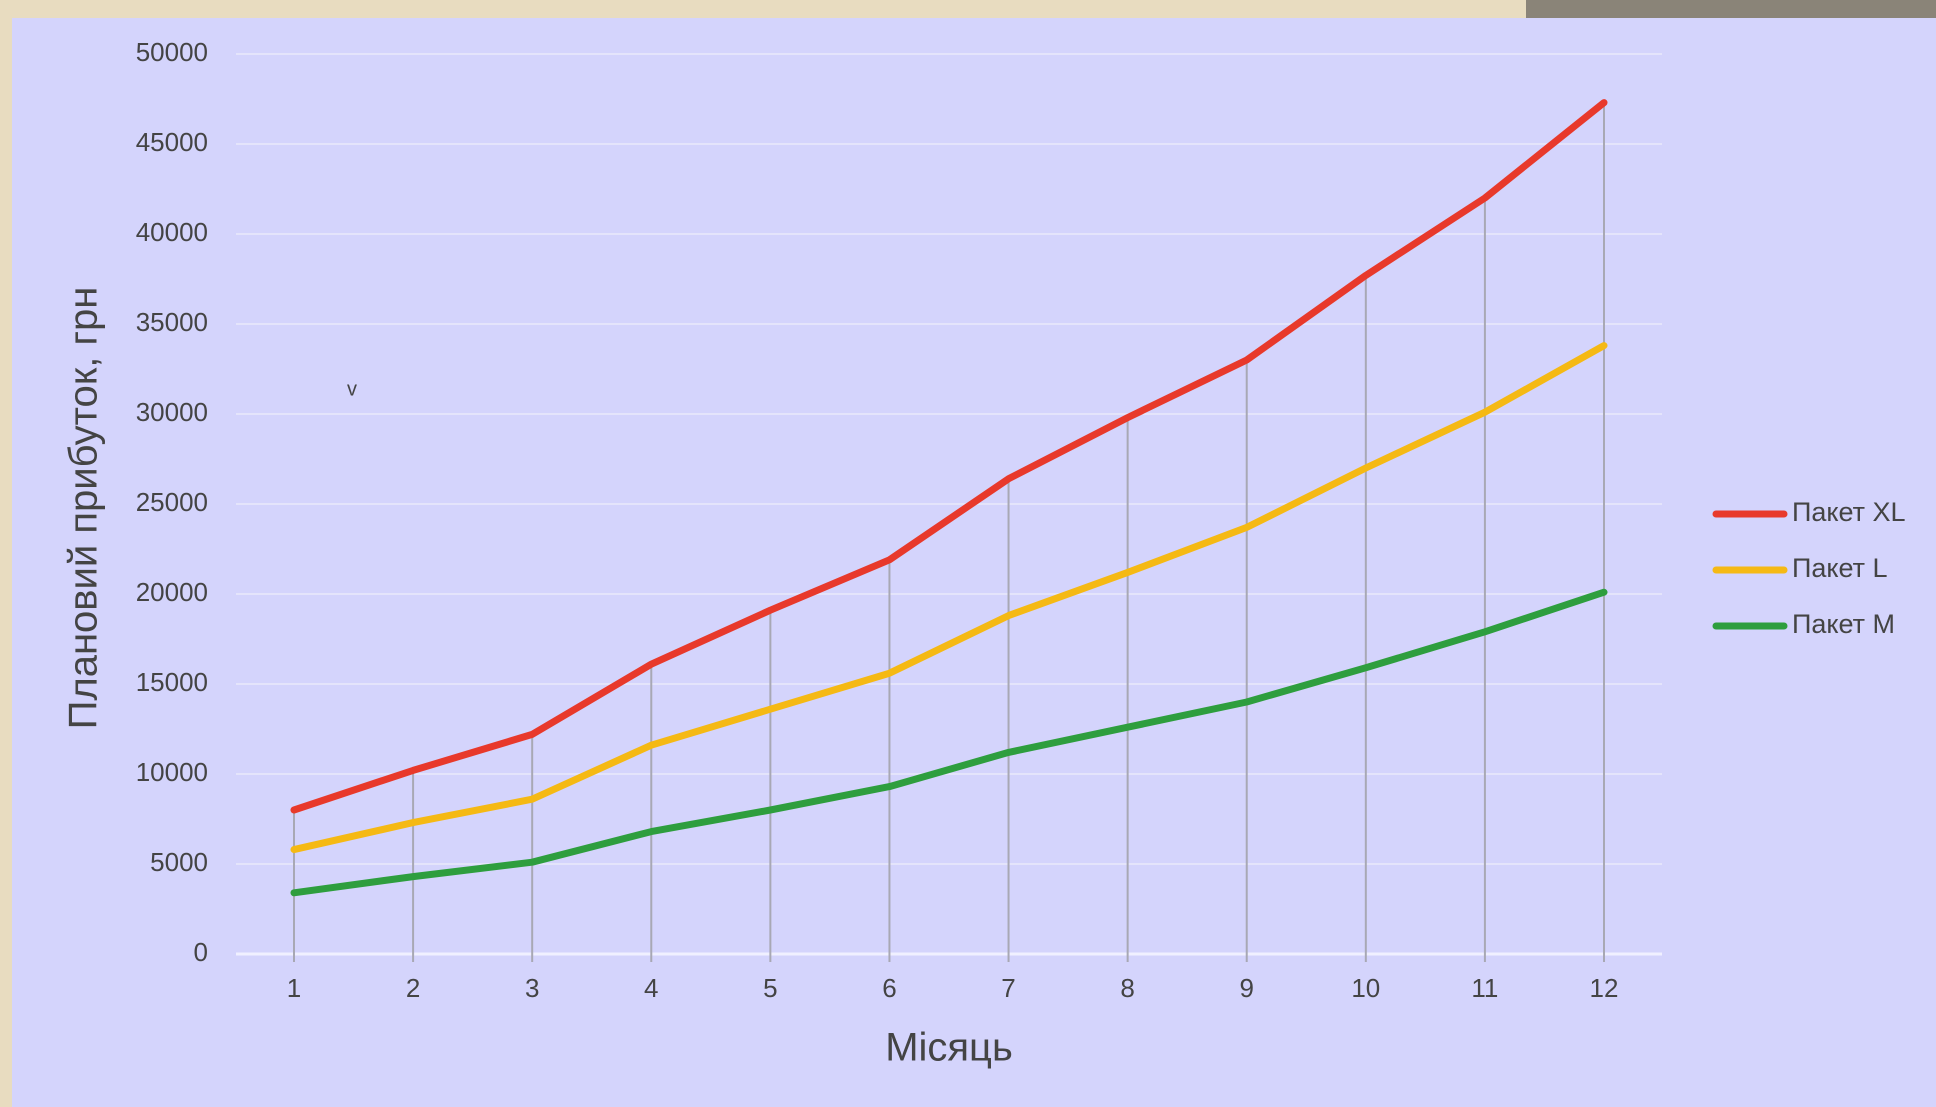  What do you see at coordinates (532, 988) in the screenshot?
I see `x-tick-label: 3` at bounding box center [532, 988].